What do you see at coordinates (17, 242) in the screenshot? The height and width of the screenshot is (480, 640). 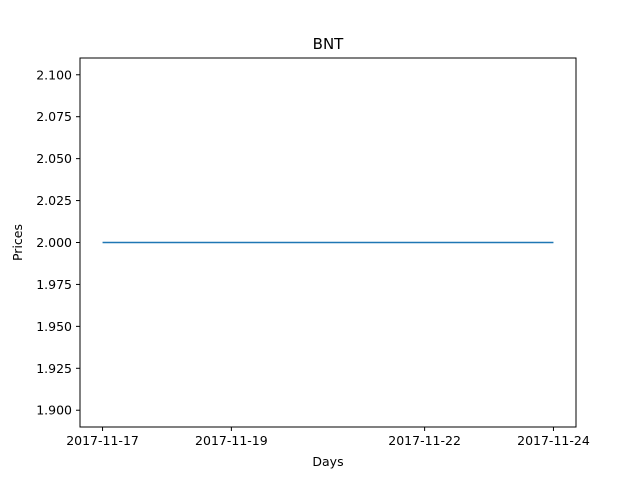 I see `y-axis-label: Prices` at bounding box center [17, 242].